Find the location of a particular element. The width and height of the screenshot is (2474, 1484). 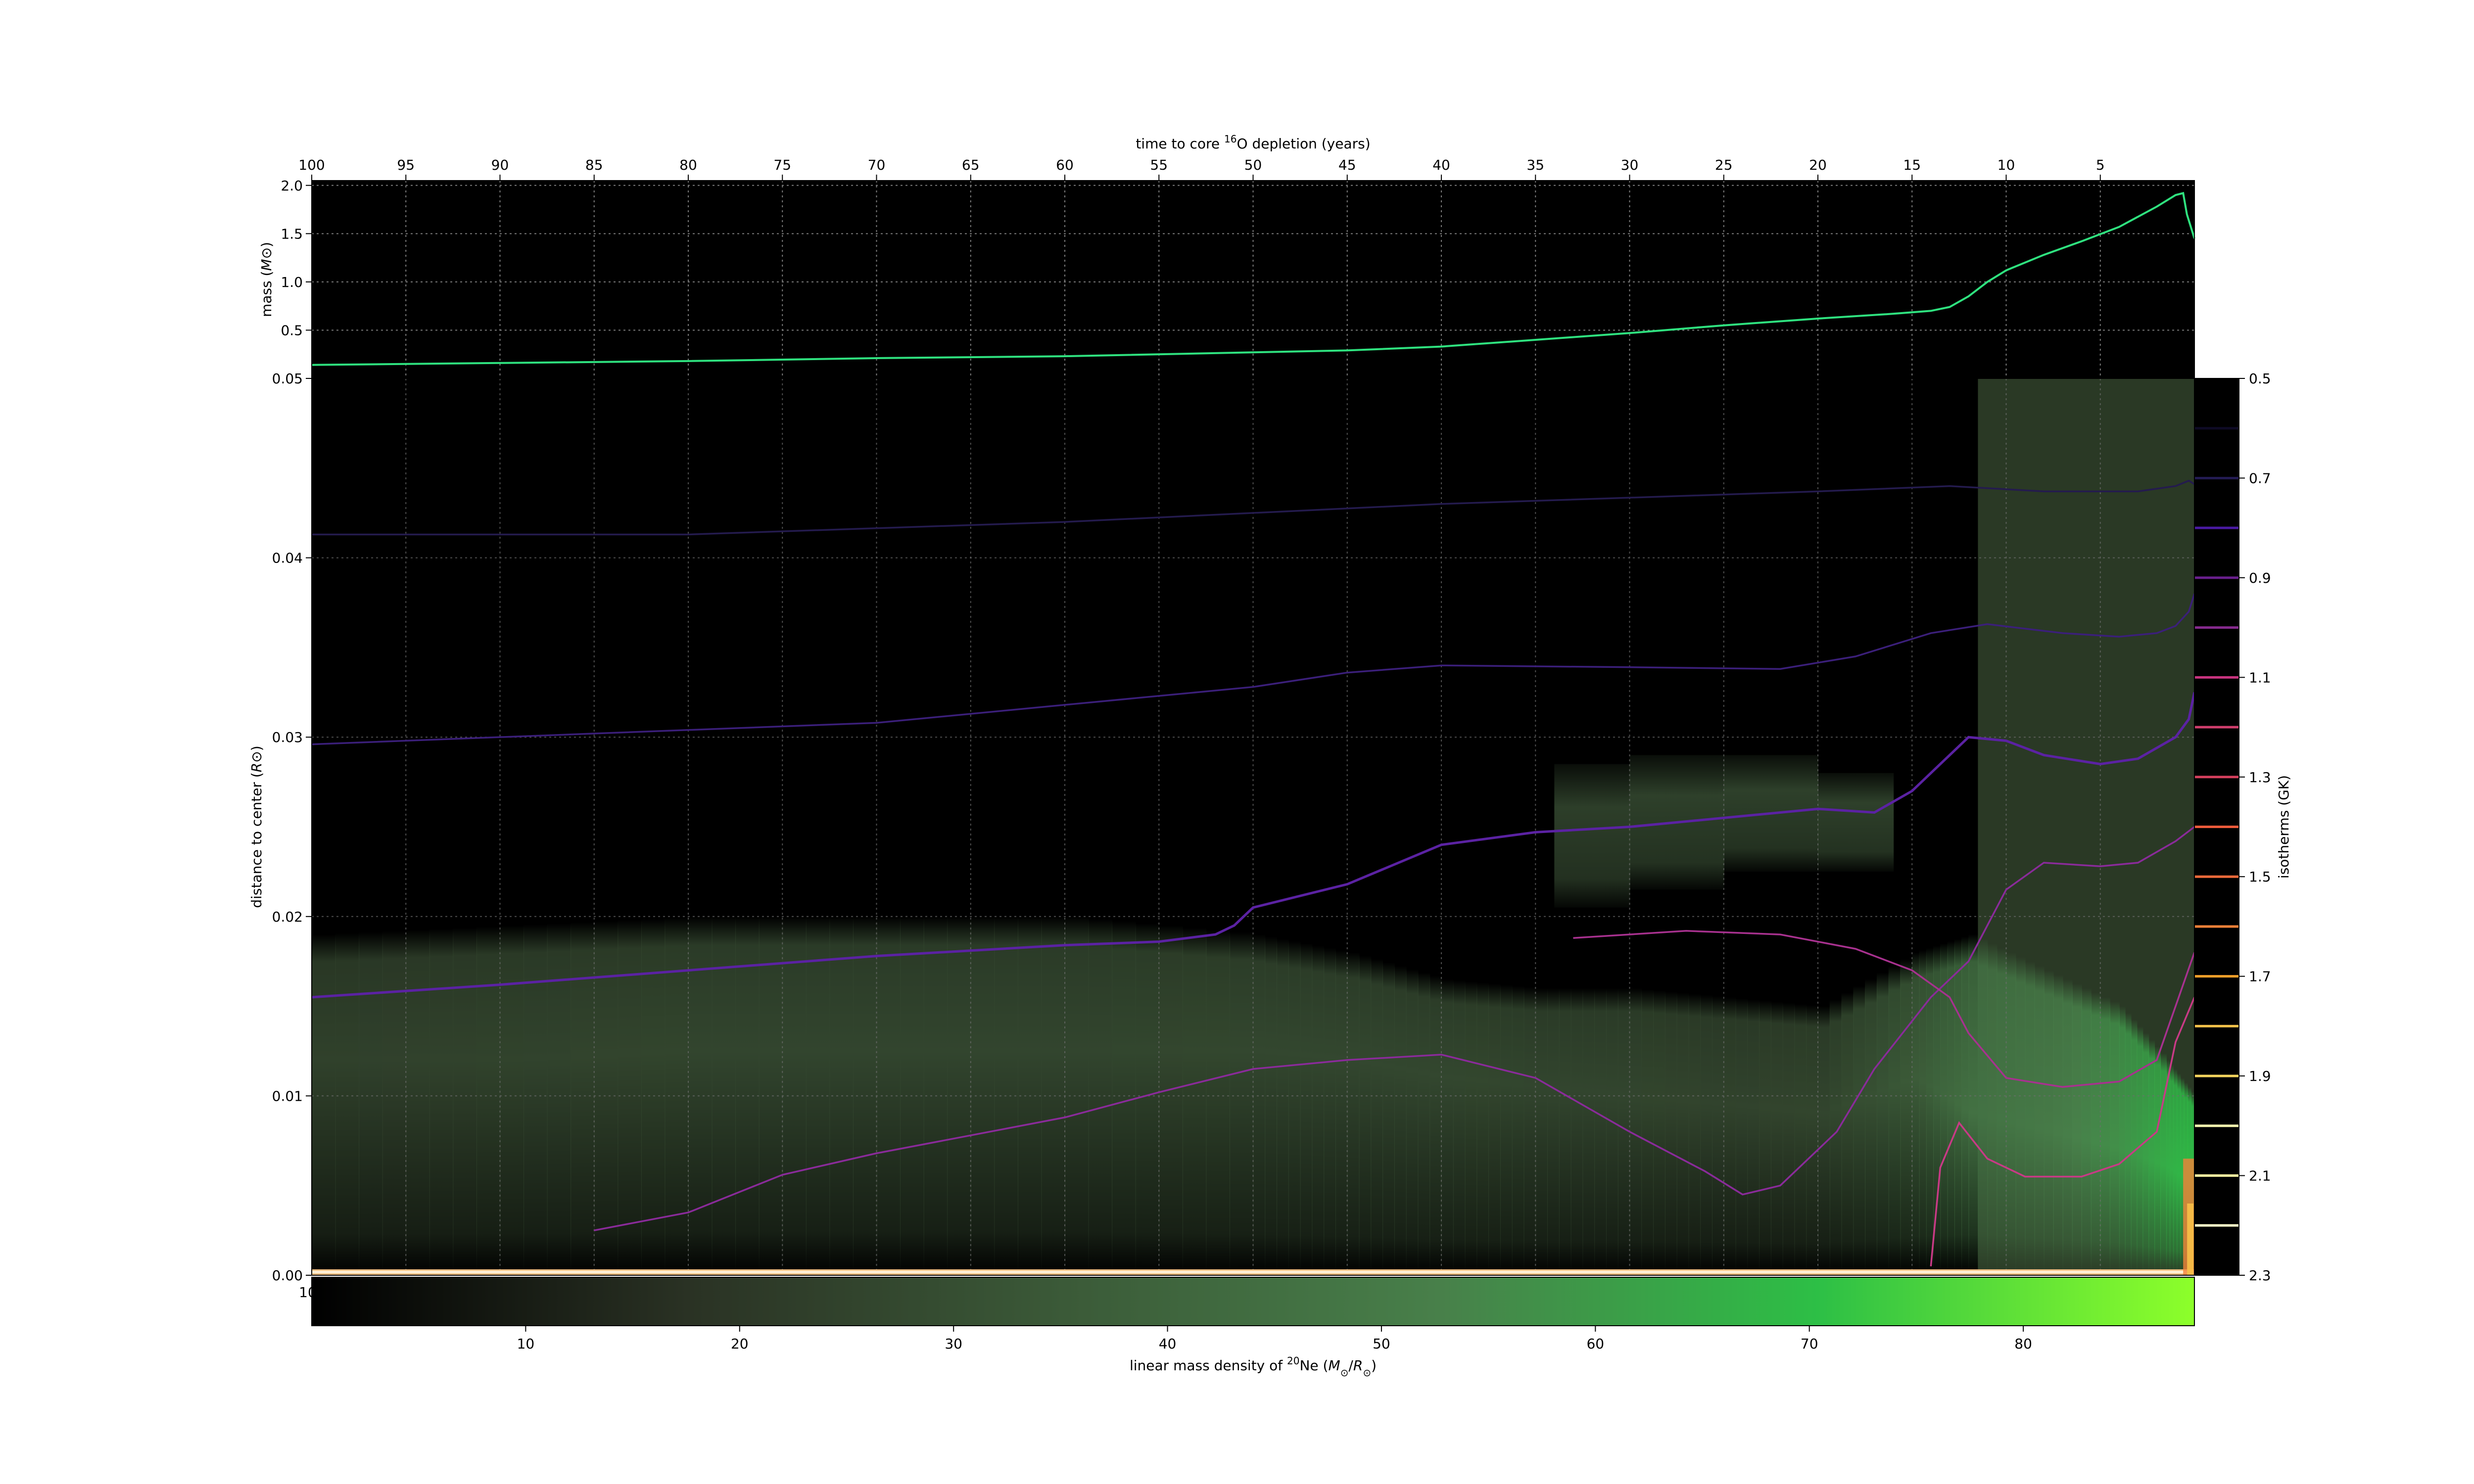

isotherm-tick-label: 0.9 is located at coordinates (2260, 578).